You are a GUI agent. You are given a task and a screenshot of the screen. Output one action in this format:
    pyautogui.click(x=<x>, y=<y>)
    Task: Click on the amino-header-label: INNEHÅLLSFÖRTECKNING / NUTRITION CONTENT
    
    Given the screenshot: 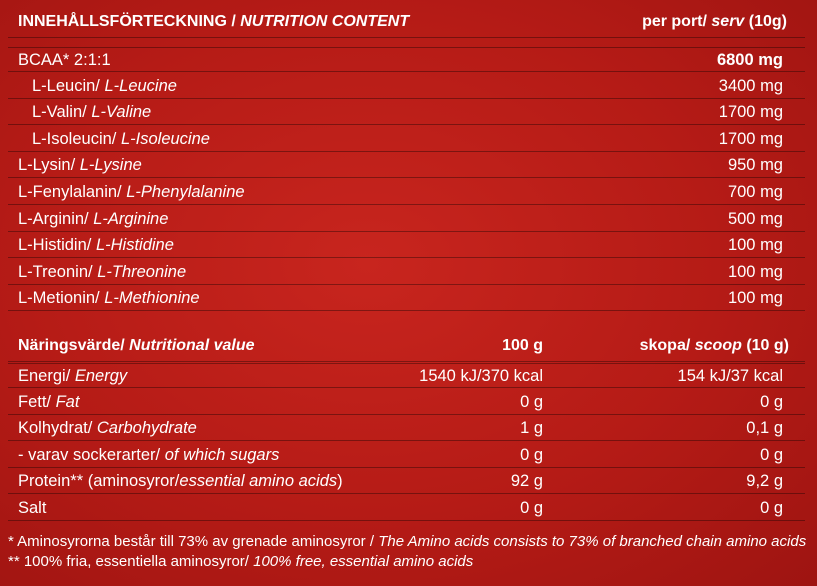 What is the action you would take?
    pyautogui.click(x=214, y=21)
    